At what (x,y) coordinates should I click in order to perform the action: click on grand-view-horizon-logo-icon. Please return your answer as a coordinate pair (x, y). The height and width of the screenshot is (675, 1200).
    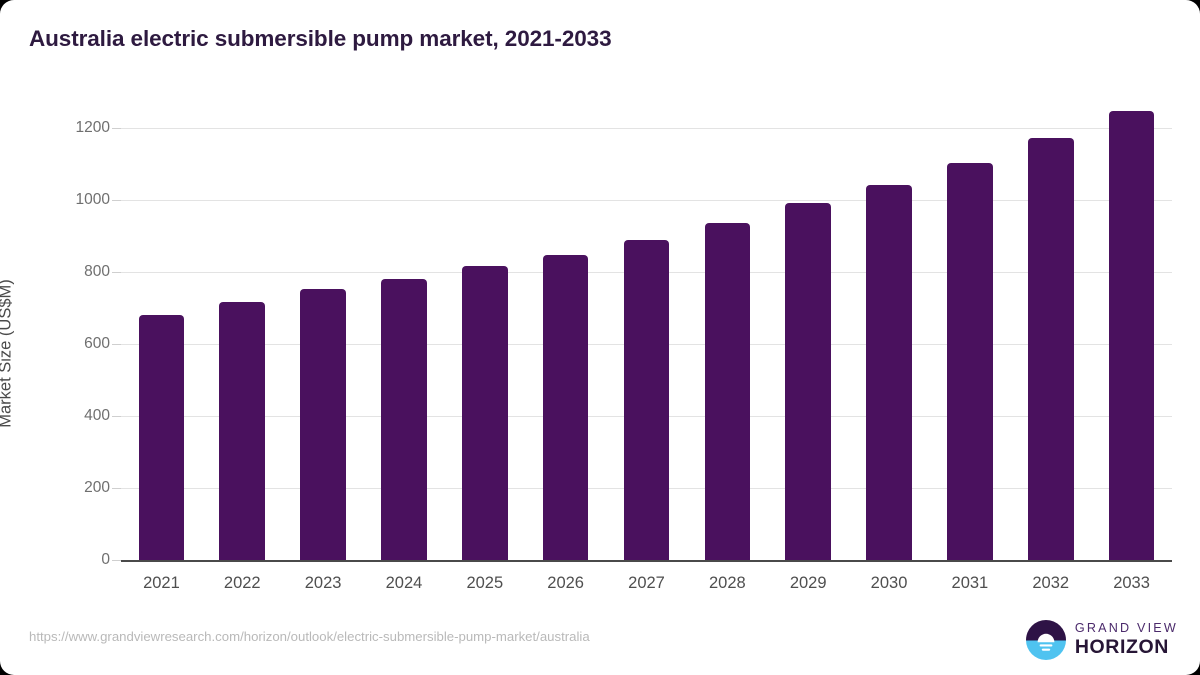
    Looking at the image, I should click on (1045, 640).